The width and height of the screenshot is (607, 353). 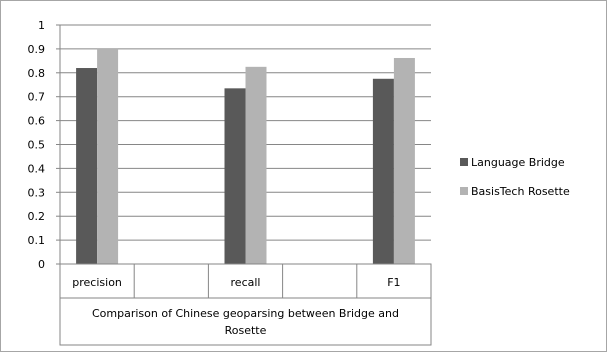 I want to click on bar-language-bridge-recall, so click(x=235, y=176).